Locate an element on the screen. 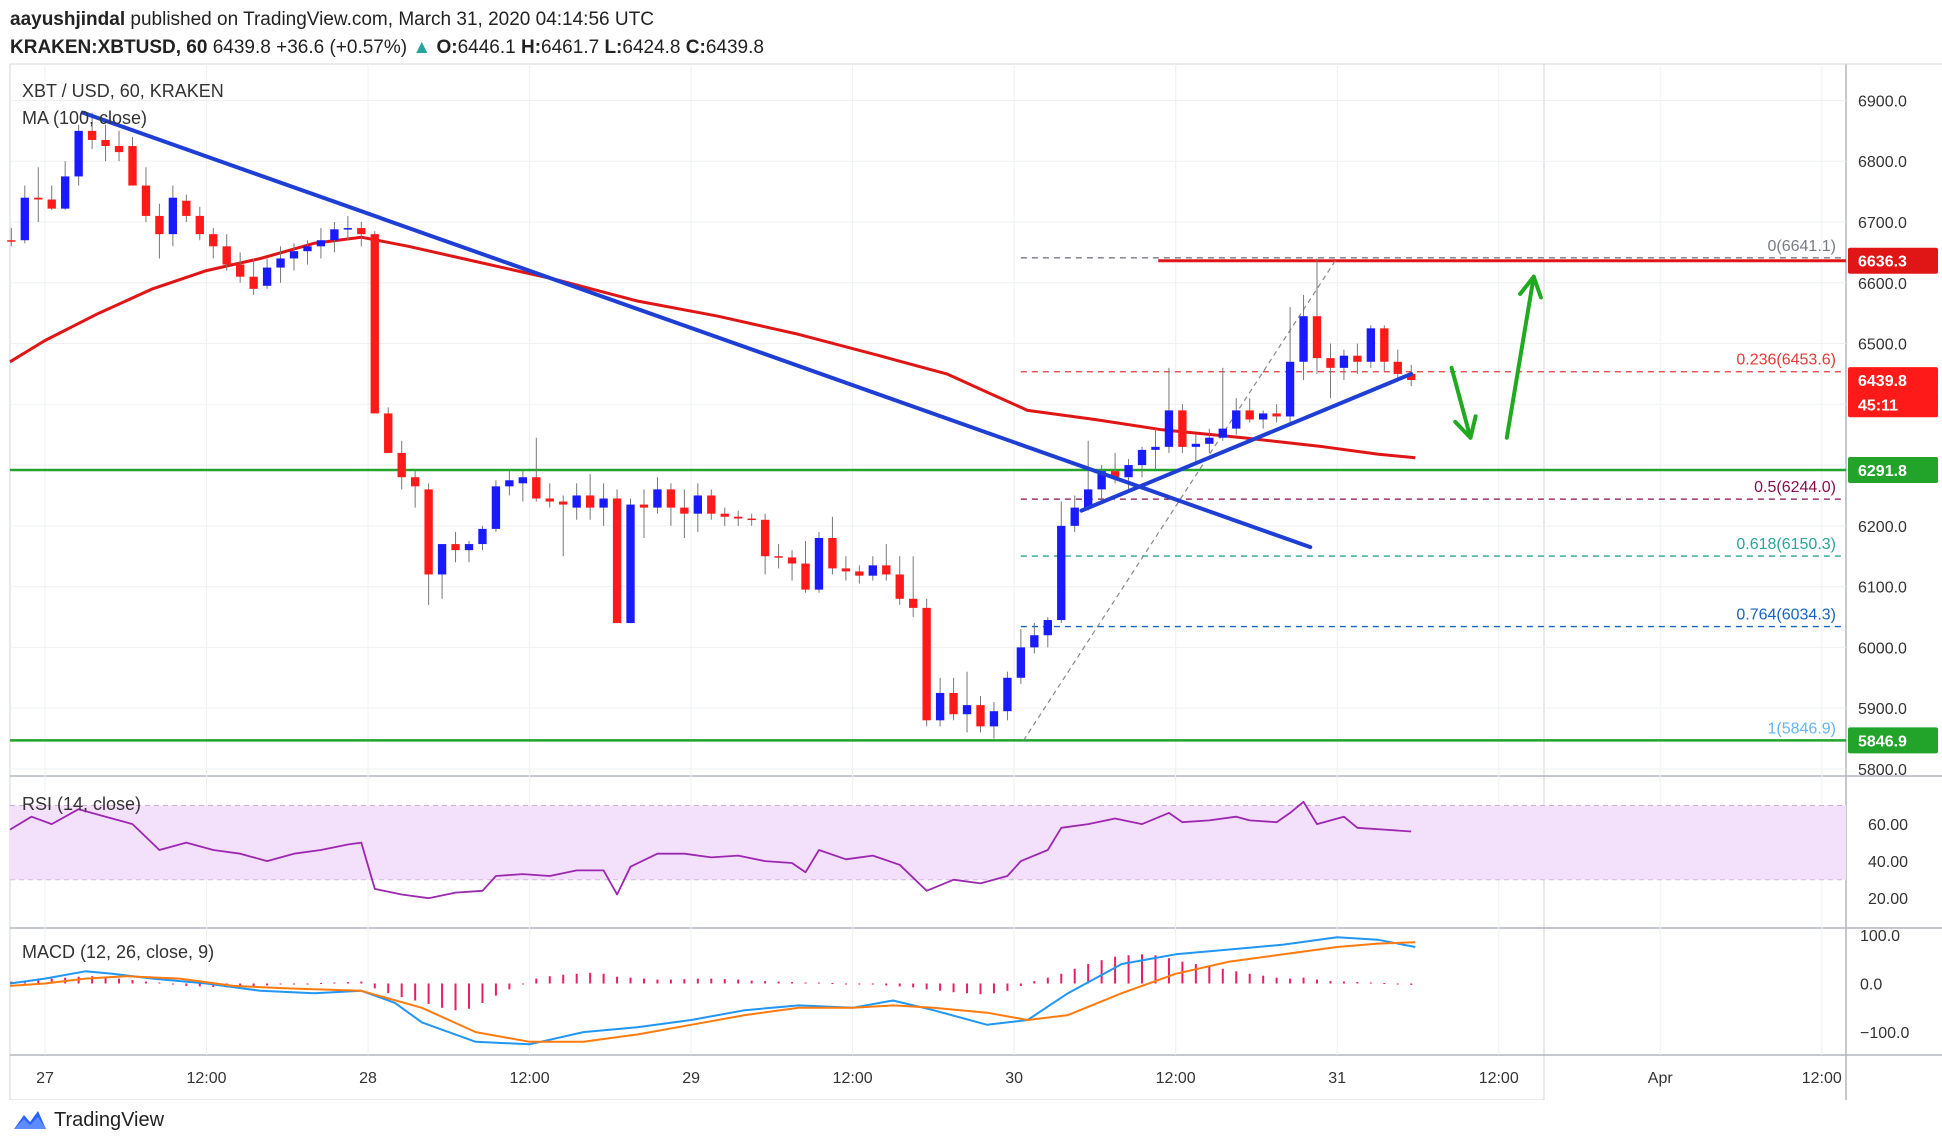 This screenshot has width=1942, height=1143. tradingview-logo-icon is located at coordinates (30, 1120).